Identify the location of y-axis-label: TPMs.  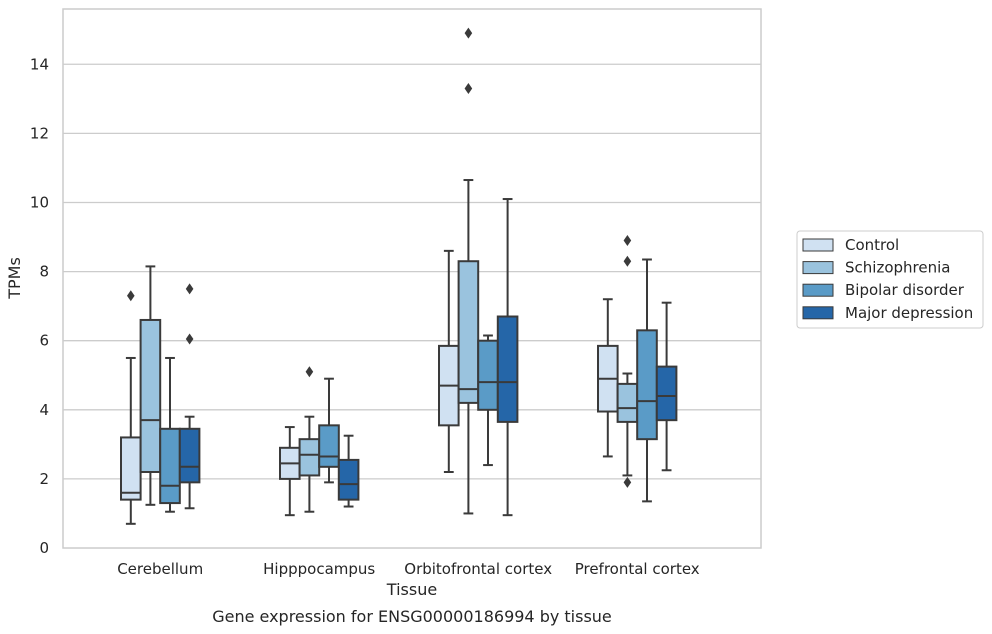
(14, 278).